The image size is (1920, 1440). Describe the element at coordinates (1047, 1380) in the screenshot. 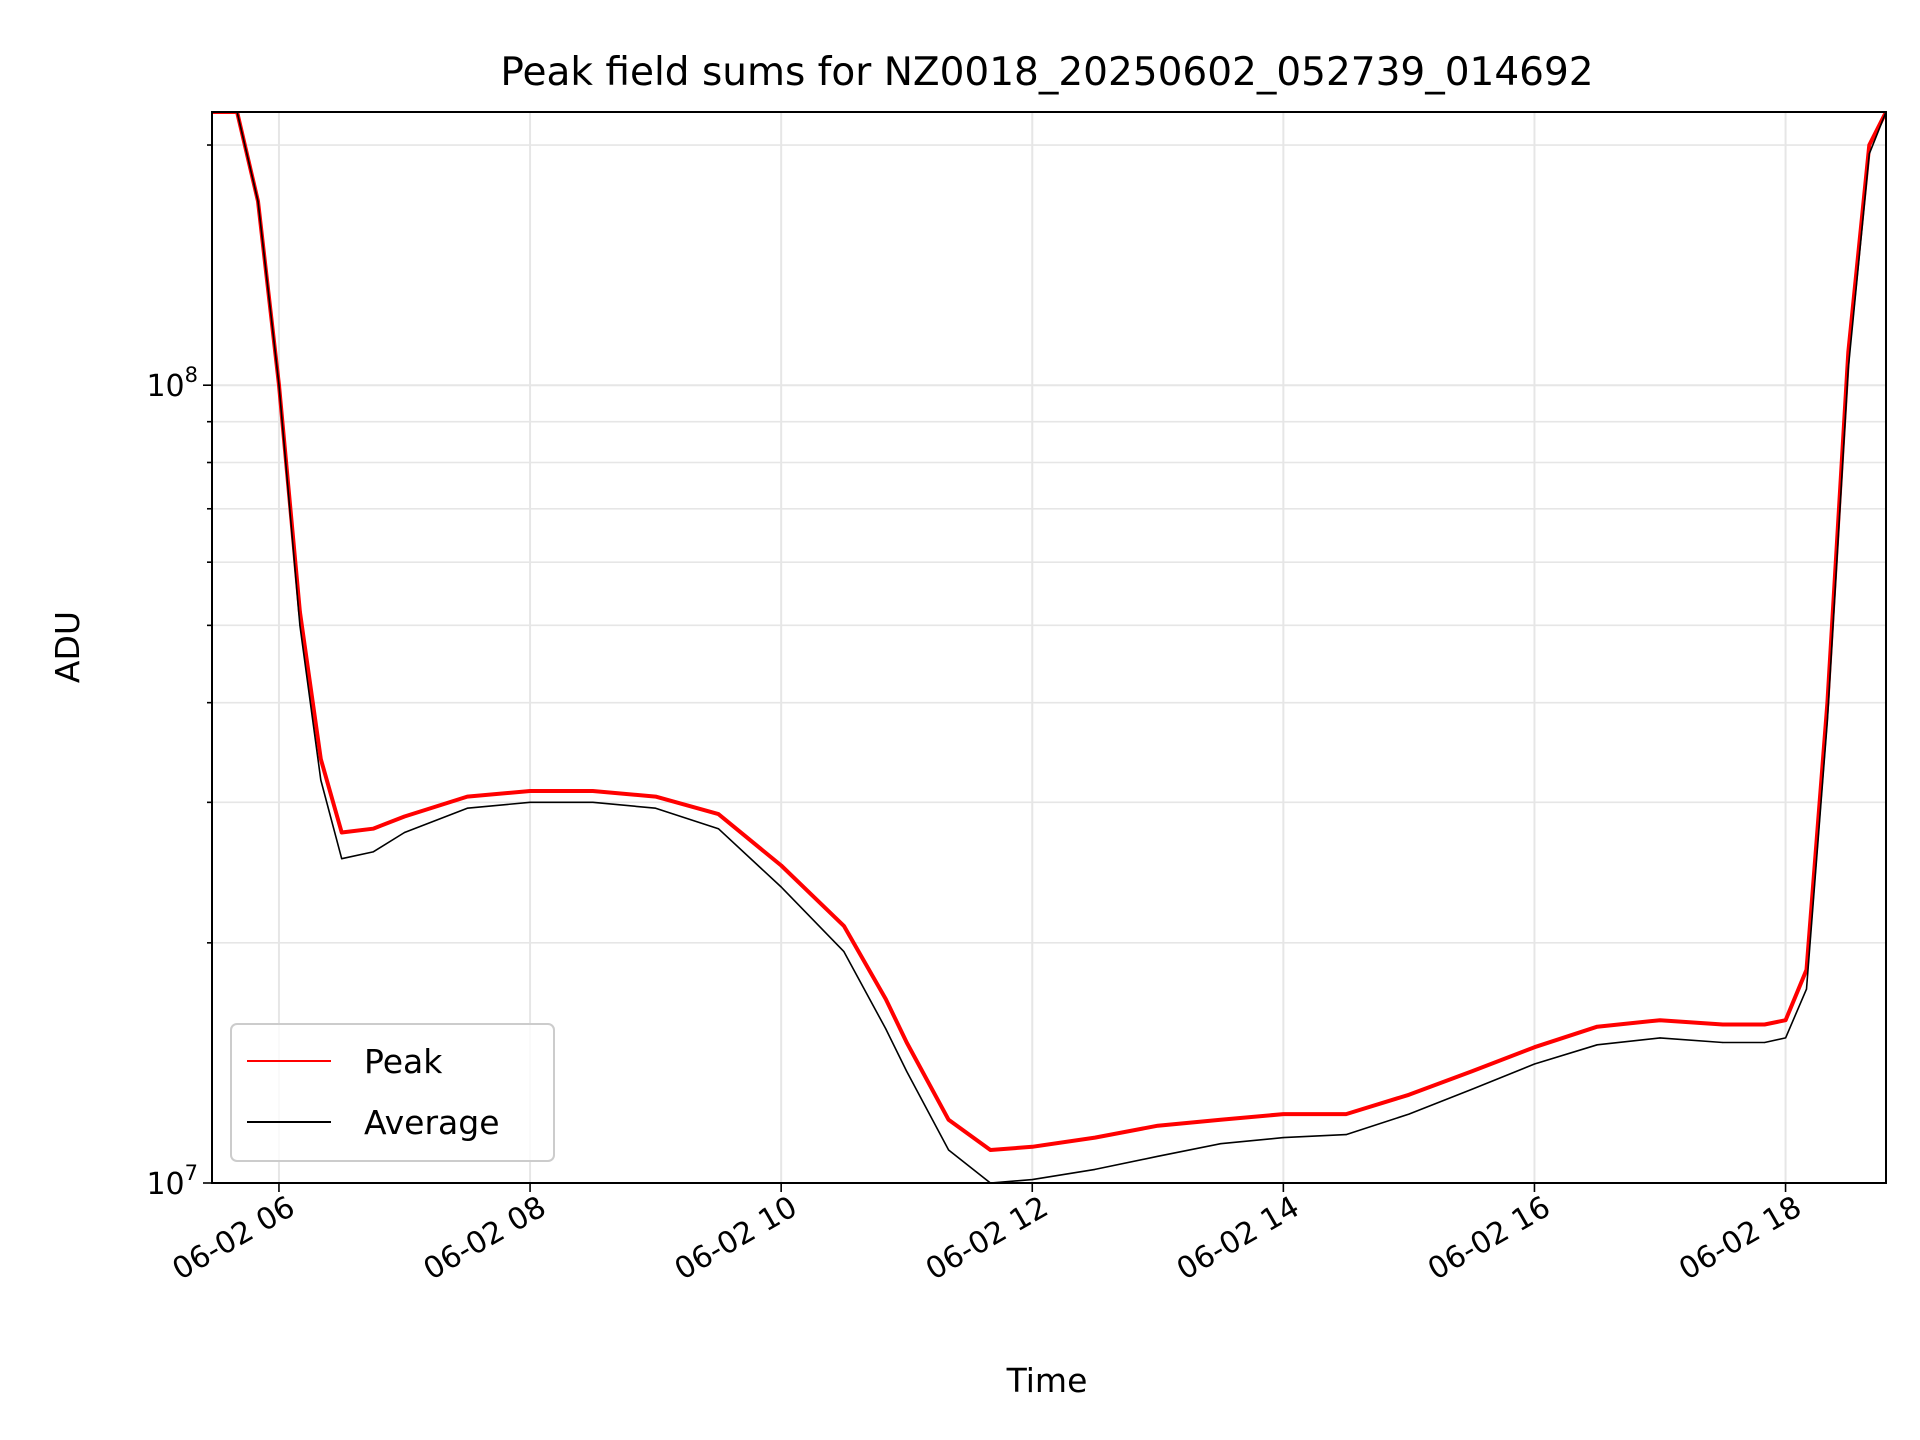

I see `x-axis-label: Time` at that location.